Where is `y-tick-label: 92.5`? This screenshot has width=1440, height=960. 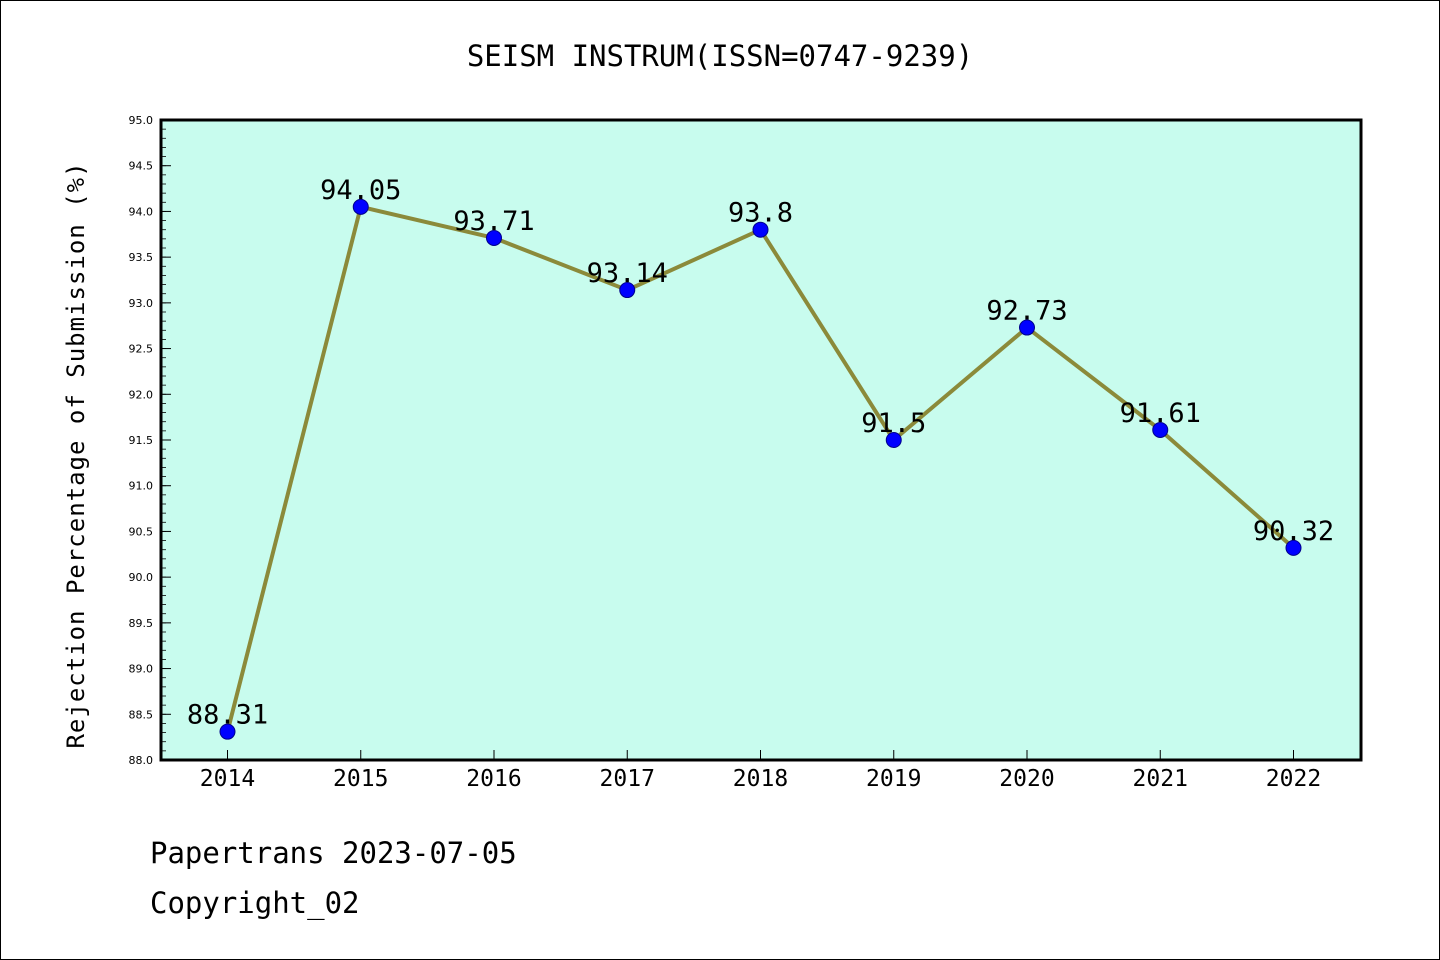
y-tick-label: 92.5 is located at coordinates (141, 349).